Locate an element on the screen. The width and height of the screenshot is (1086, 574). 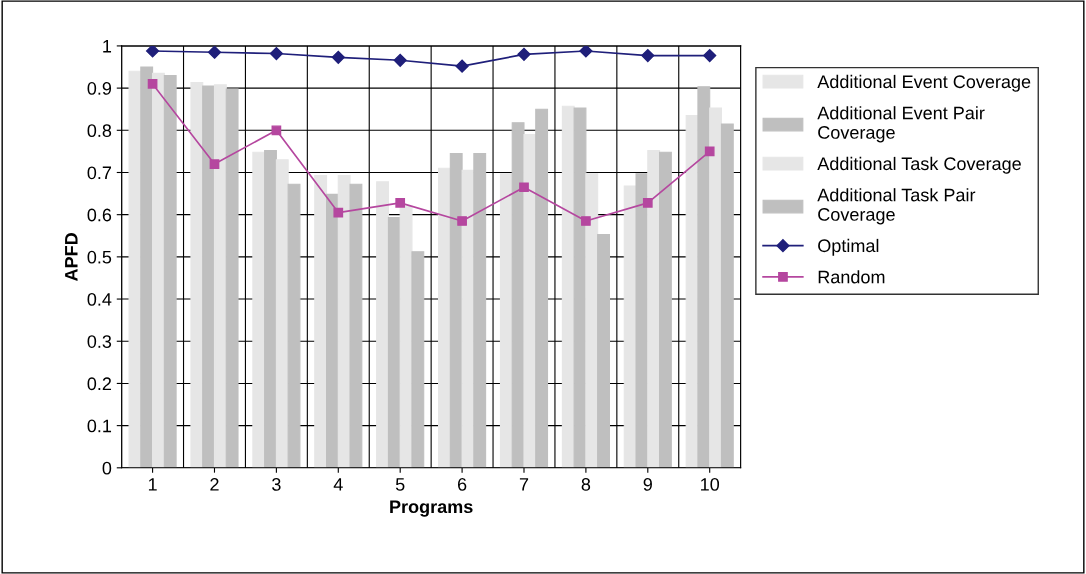
x-tick-label: 4 is located at coordinates (338, 484).